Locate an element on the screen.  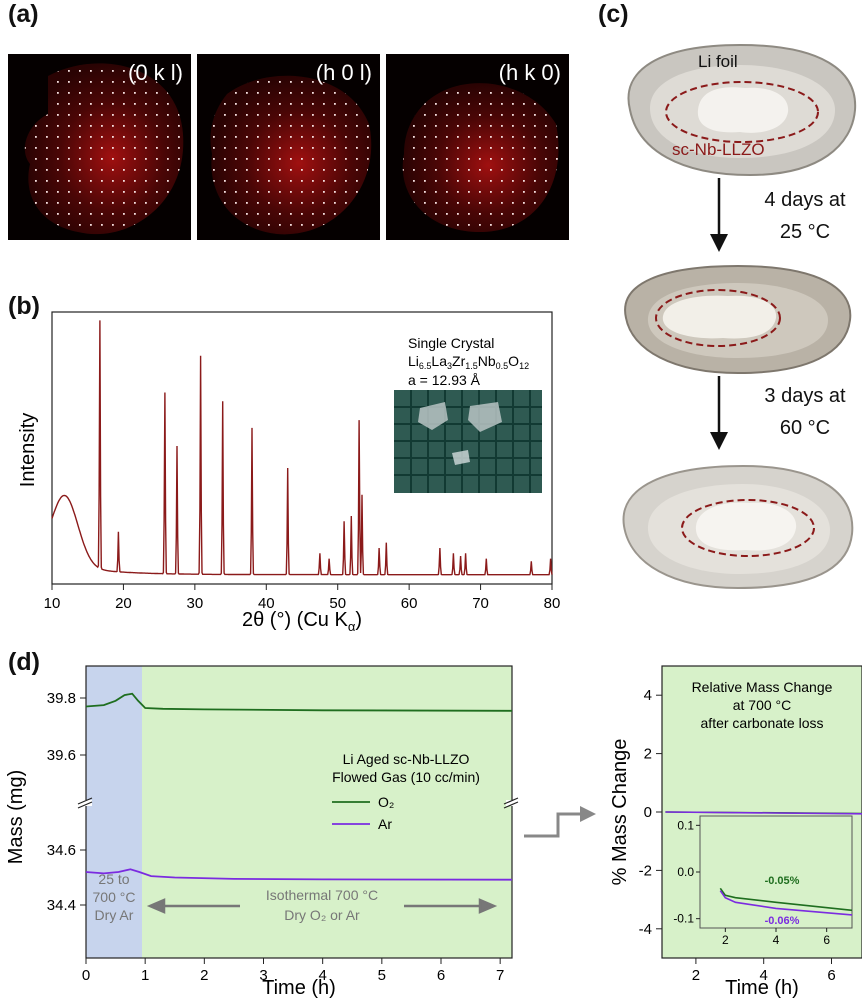
rel-title-3: after carbonate loss is located at coordinates (762, 723).